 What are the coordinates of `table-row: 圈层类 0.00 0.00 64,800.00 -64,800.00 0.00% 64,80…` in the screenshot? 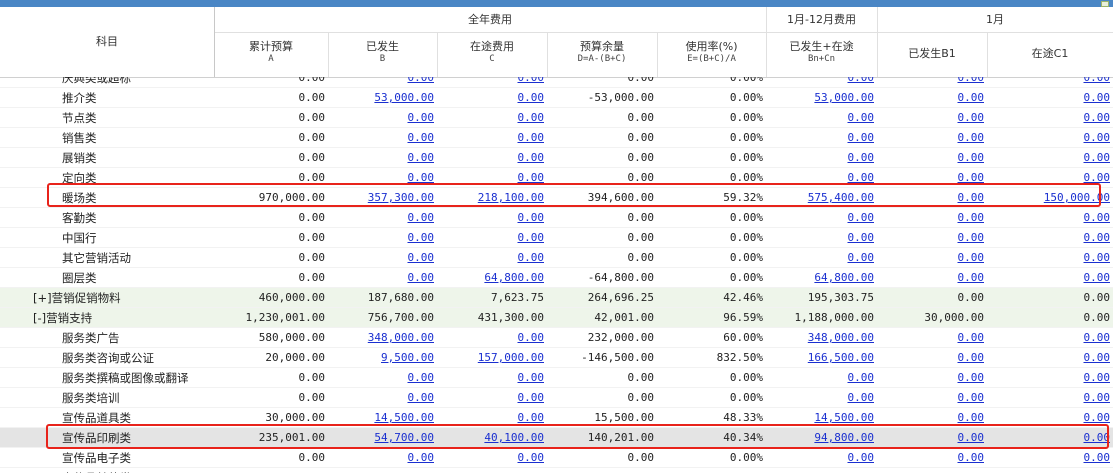 It's located at (556, 278).